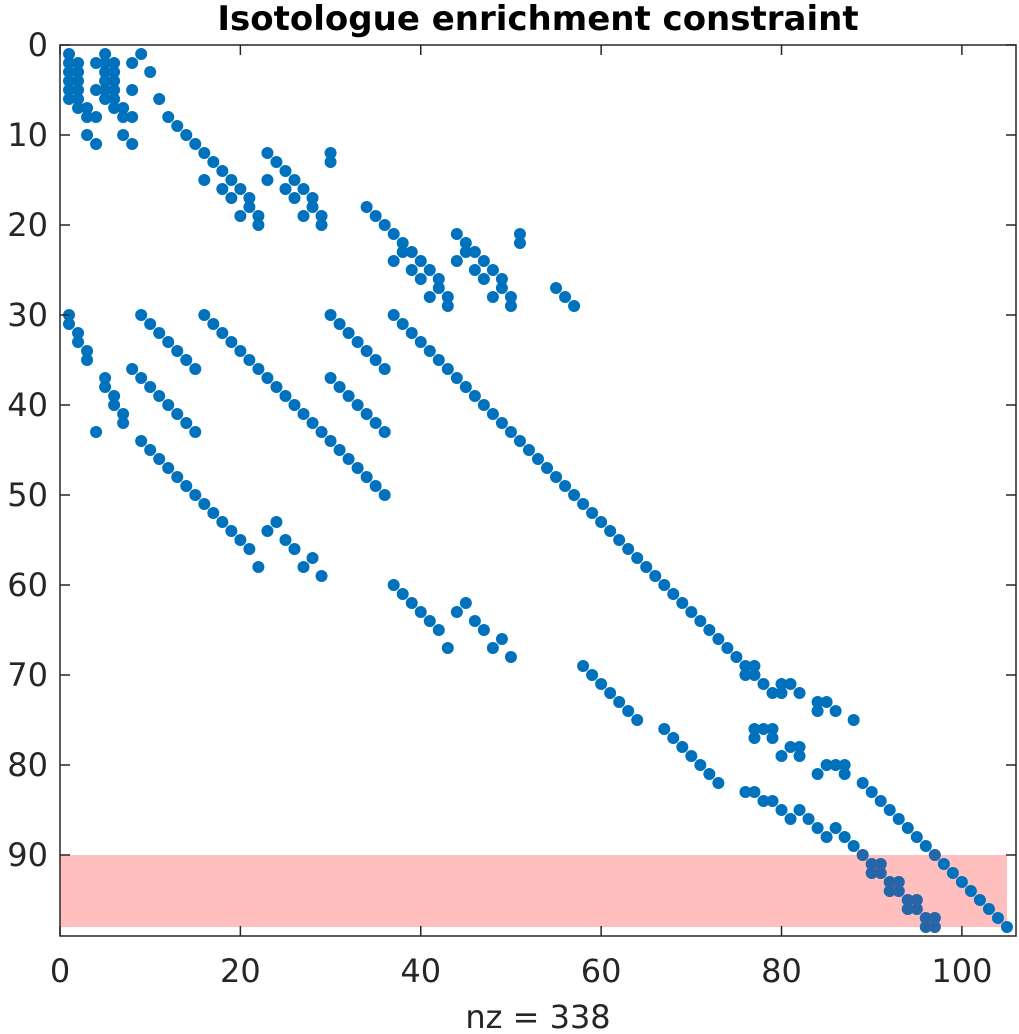  I want to click on x-tick-label: 40, so click(420, 971).